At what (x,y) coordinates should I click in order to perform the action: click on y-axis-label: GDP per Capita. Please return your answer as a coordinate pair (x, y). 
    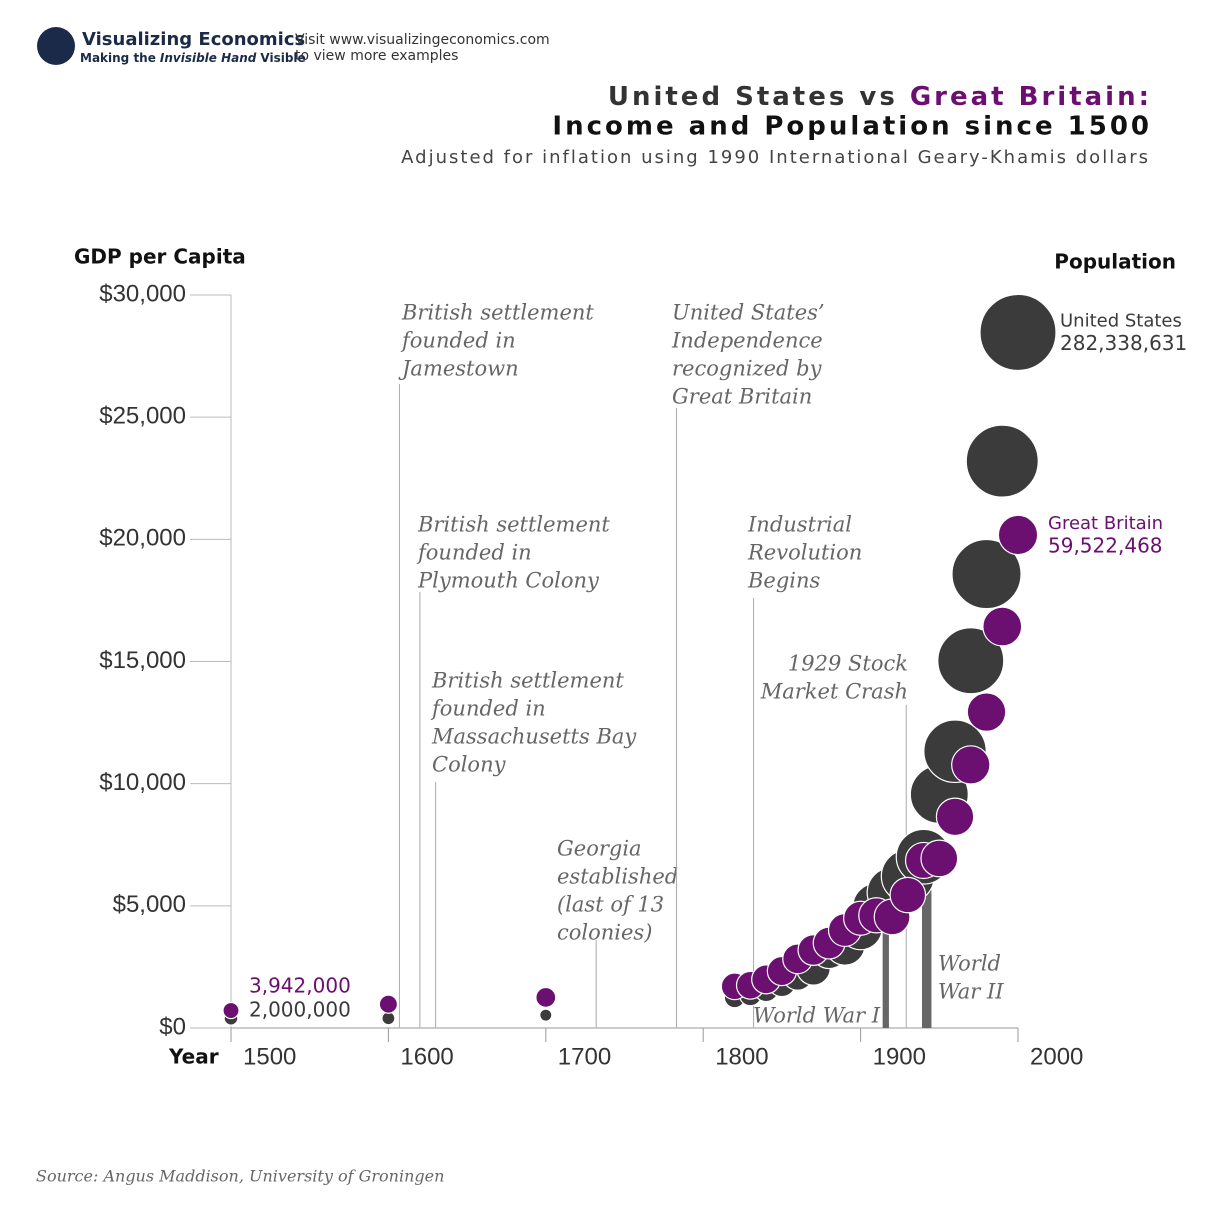
    Looking at the image, I should click on (160, 257).